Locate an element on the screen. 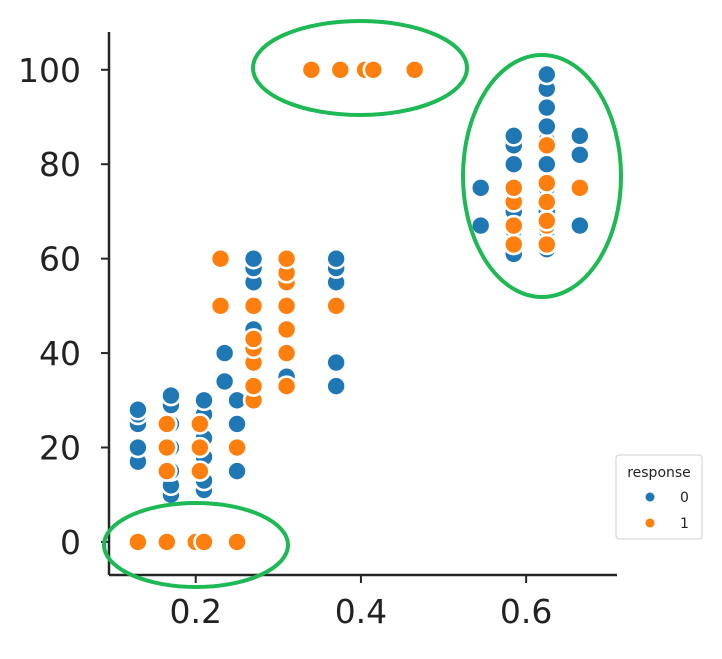  legend-label-1: 1 is located at coordinates (684, 524).